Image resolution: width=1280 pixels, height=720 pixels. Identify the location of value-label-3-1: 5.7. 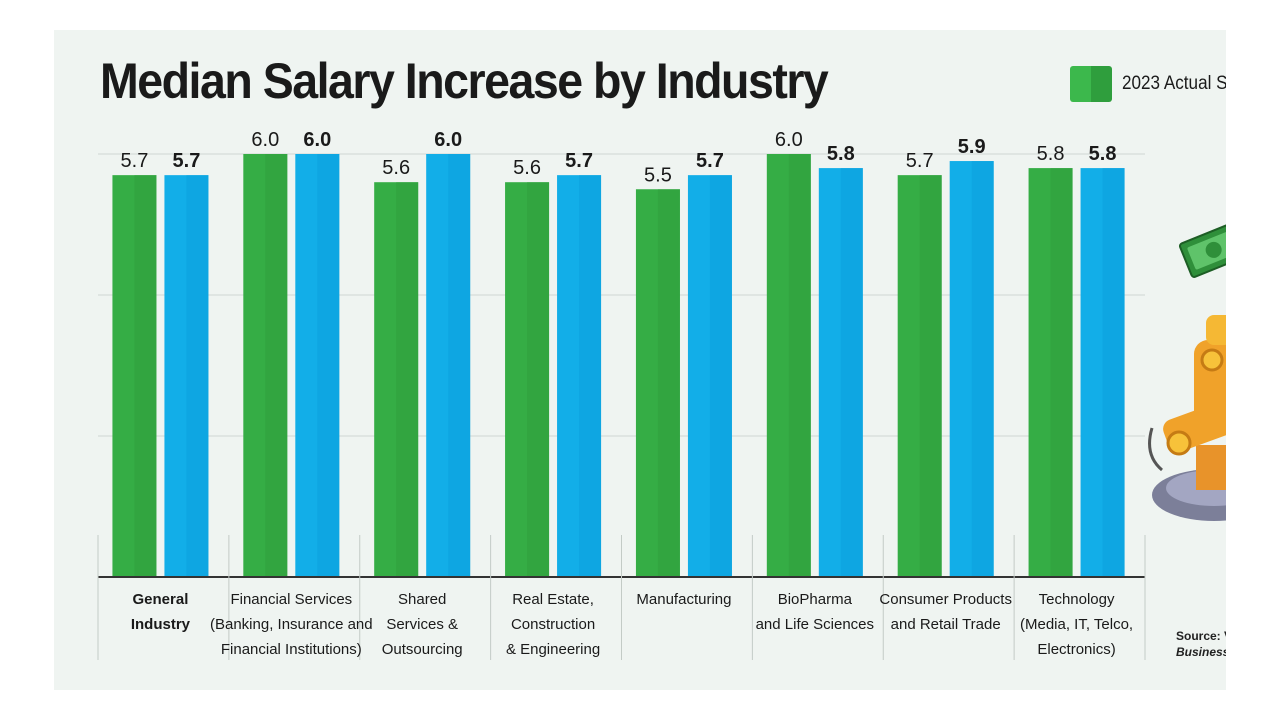
(579, 161).